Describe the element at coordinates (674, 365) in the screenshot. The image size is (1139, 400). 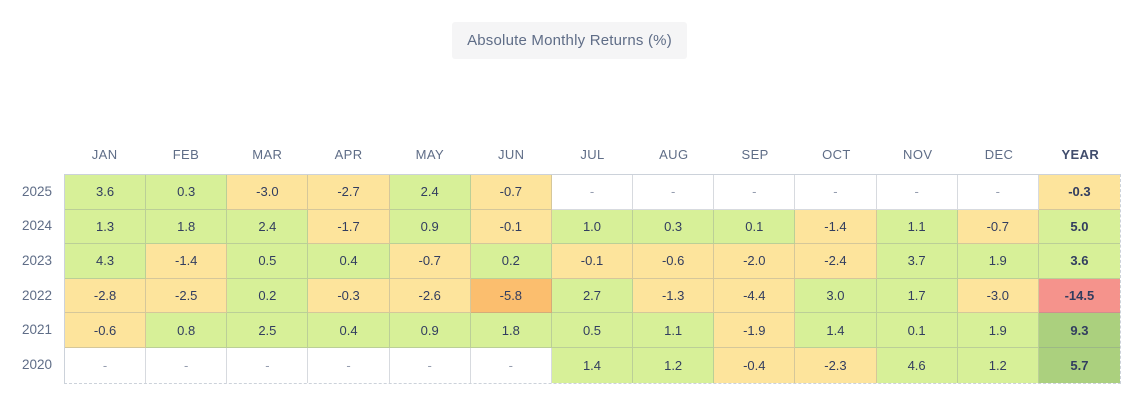
I see `cell-2020-aug: 1.2` at that location.